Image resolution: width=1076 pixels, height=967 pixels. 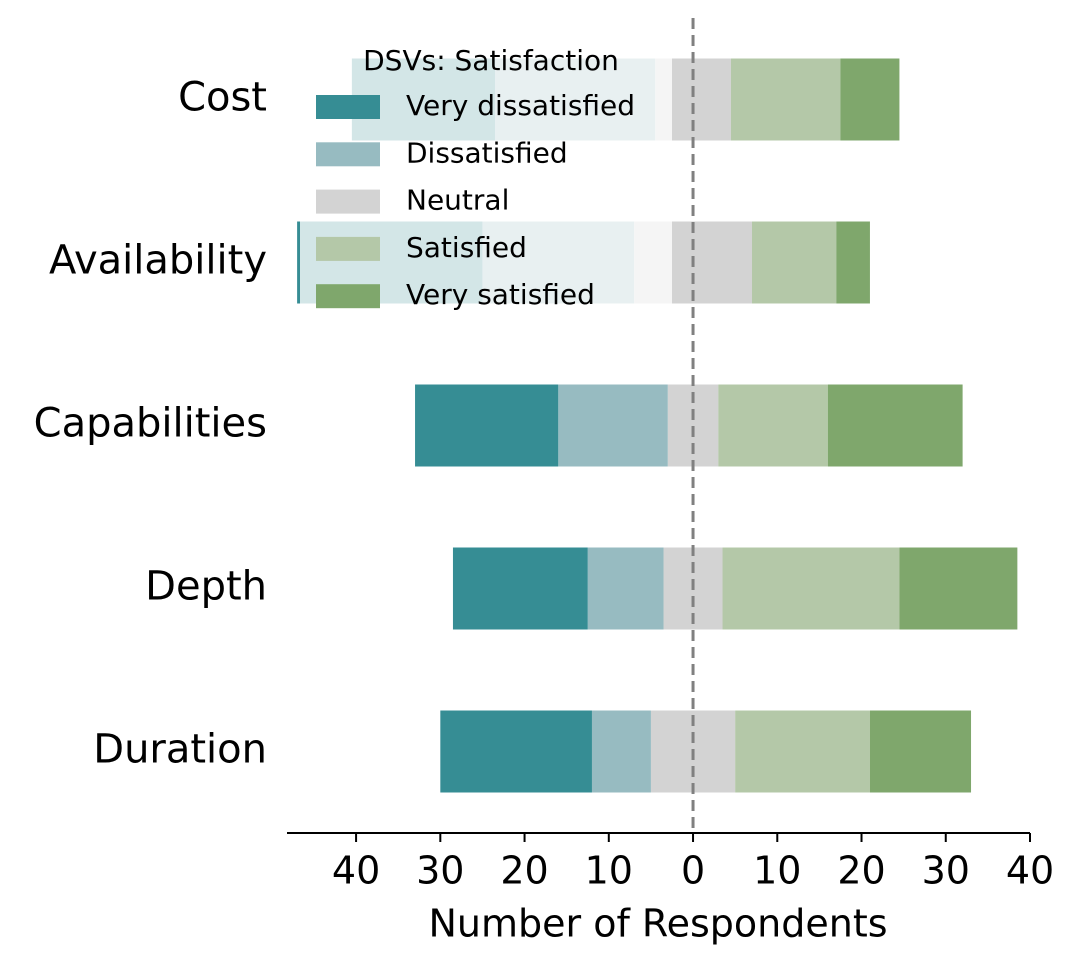 What do you see at coordinates (520, 105) in the screenshot?
I see `legend-label: Very dissatisfied` at bounding box center [520, 105].